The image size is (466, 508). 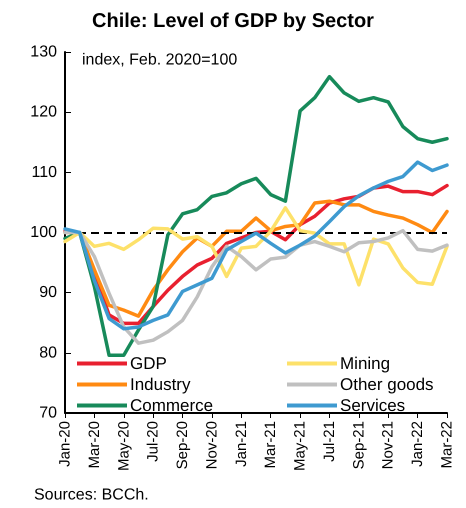 What do you see at coordinates (65, 444) in the screenshot?
I see `x-tick-label: Jan-20` at bounding box center [65, 444].